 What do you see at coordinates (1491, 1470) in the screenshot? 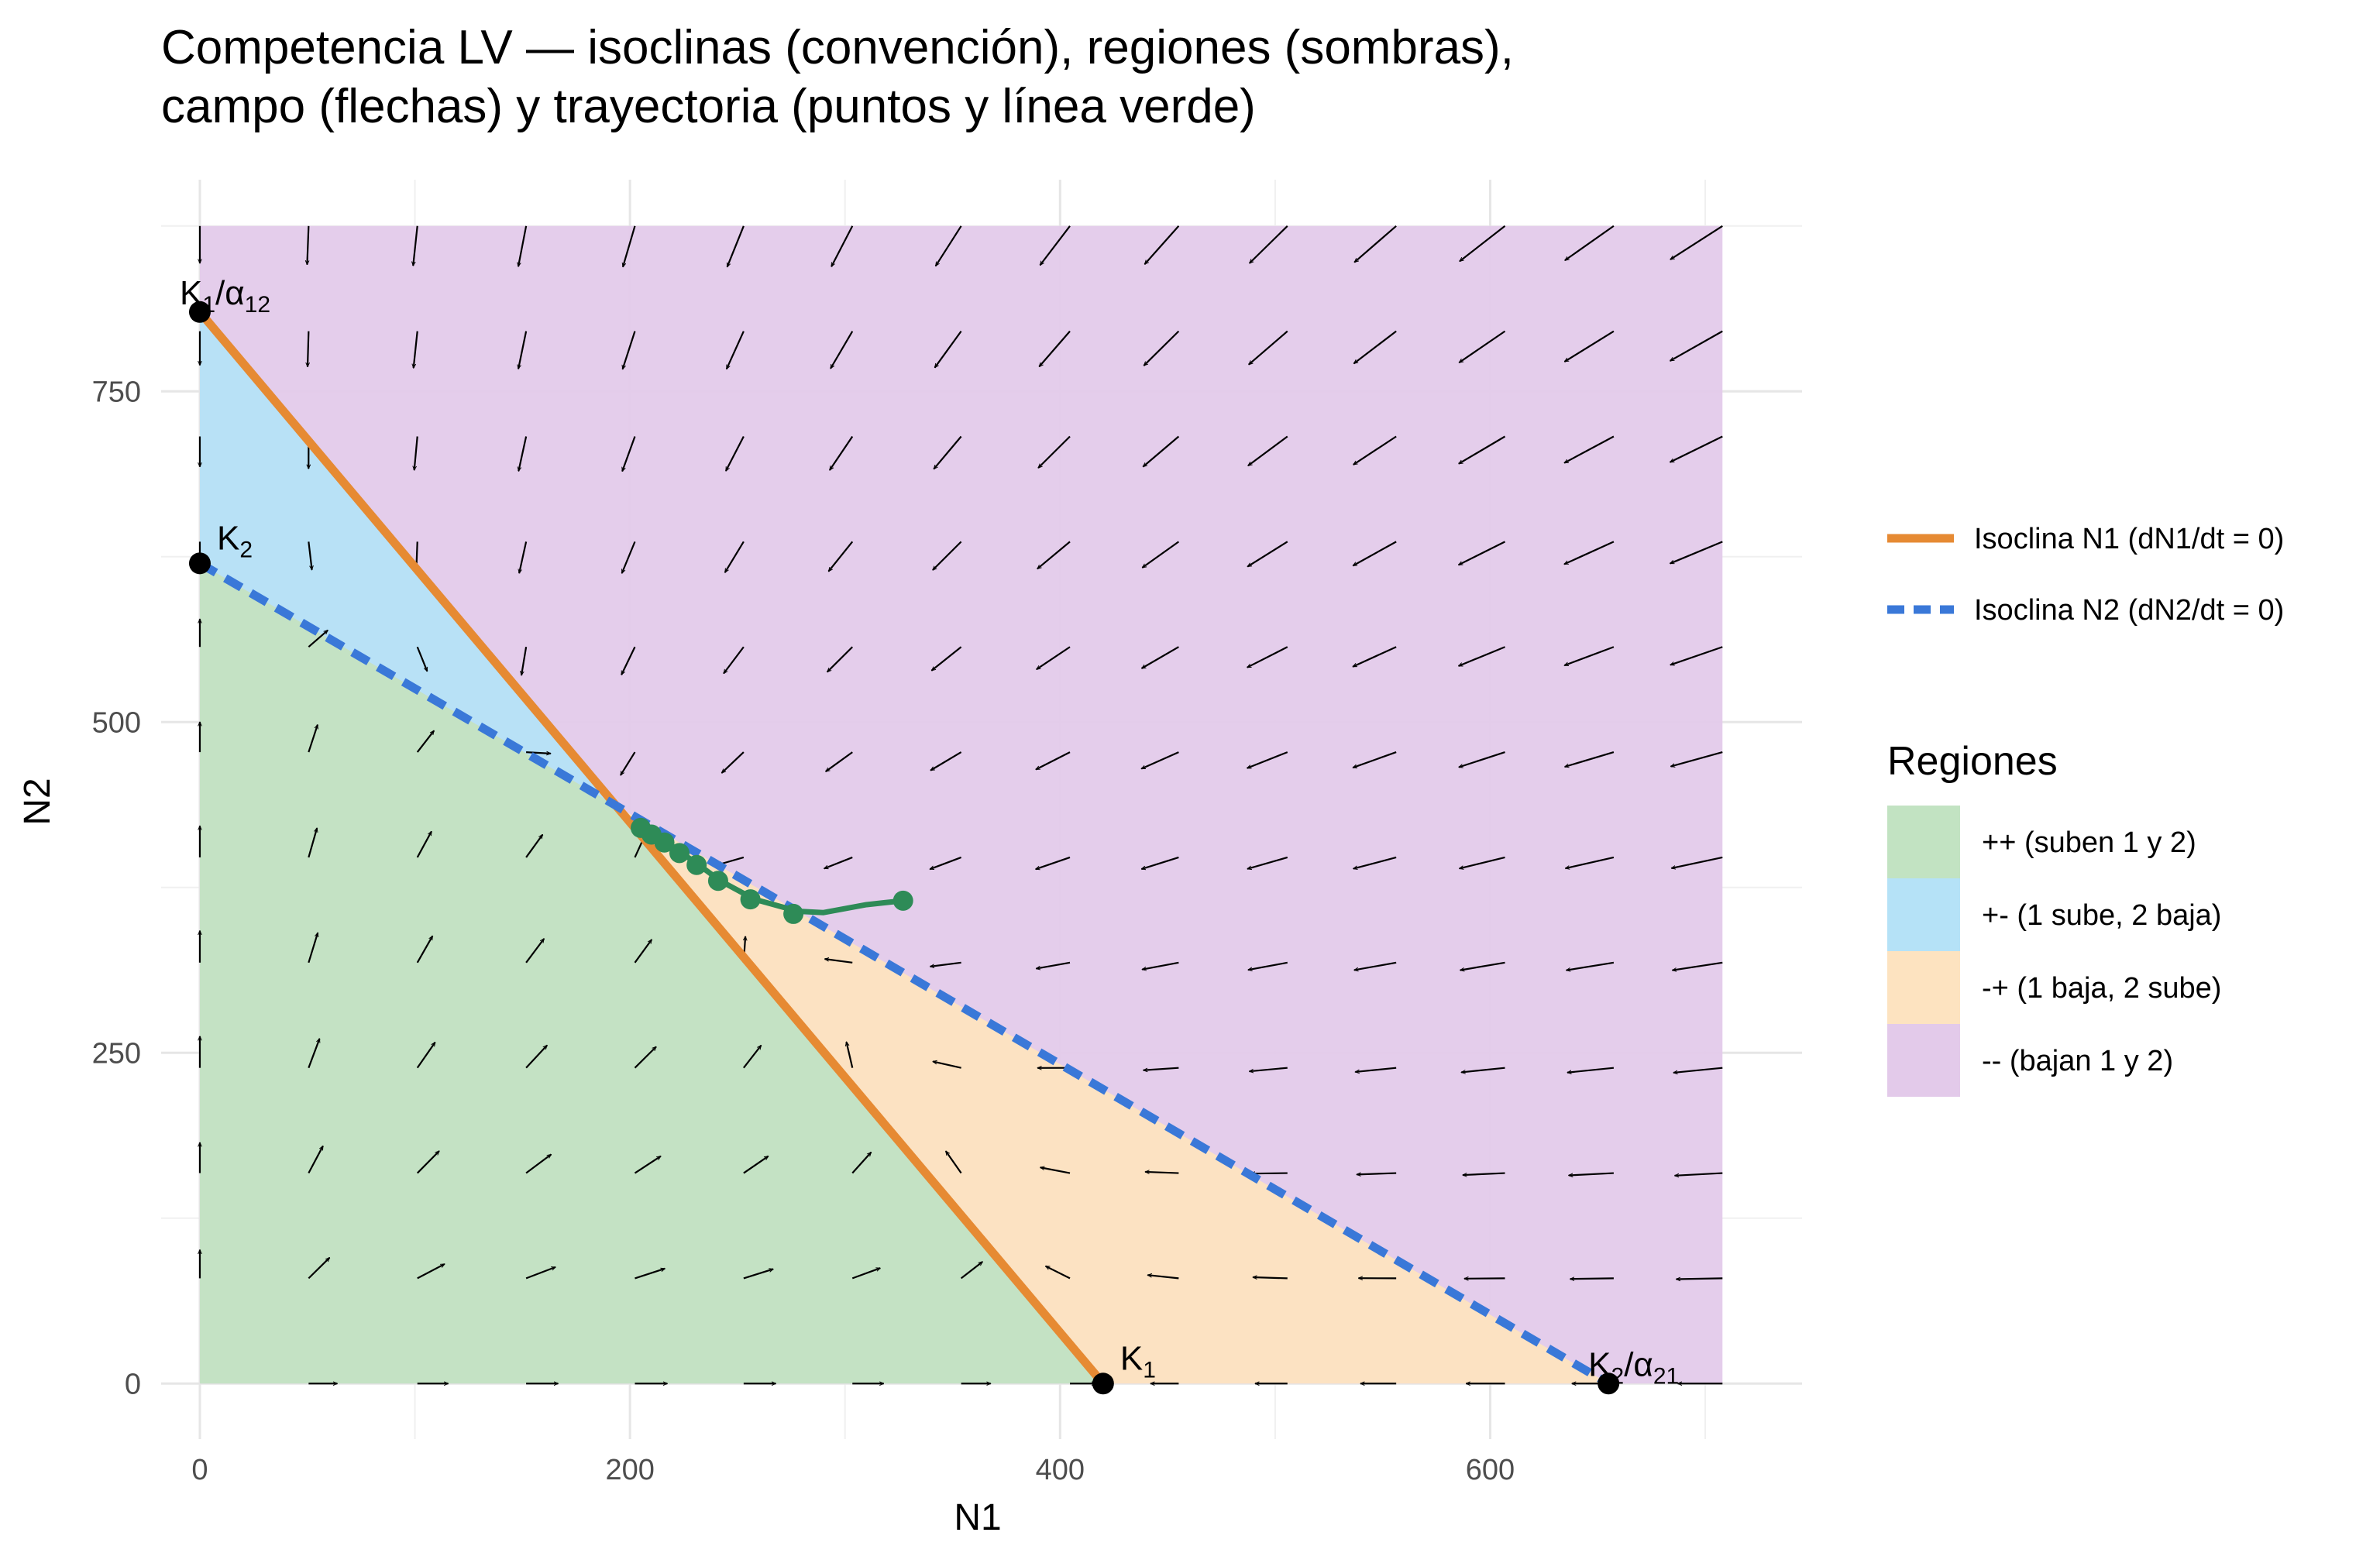
I see `x-tick-label: 600` at bounding box center [1491, 1470].